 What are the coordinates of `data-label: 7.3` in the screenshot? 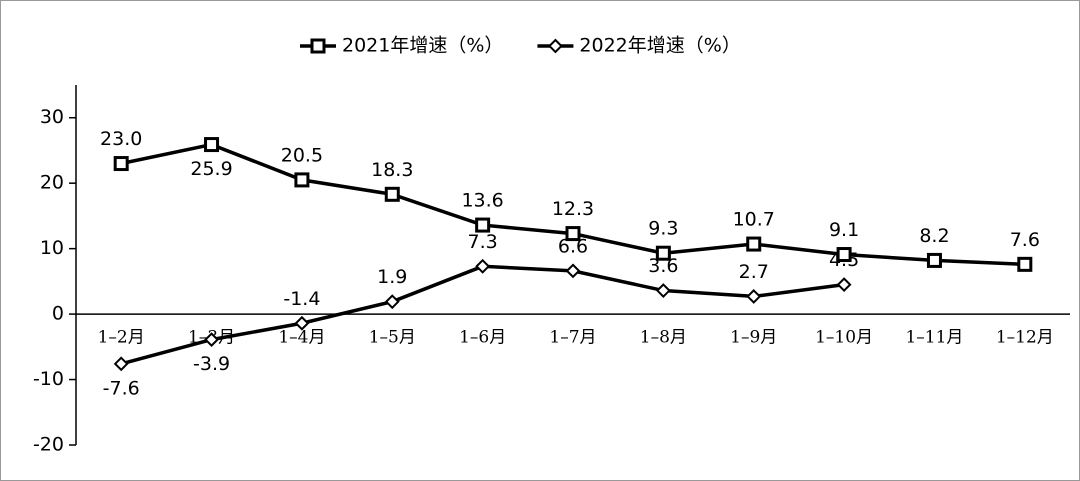 It's located at (483, 242).